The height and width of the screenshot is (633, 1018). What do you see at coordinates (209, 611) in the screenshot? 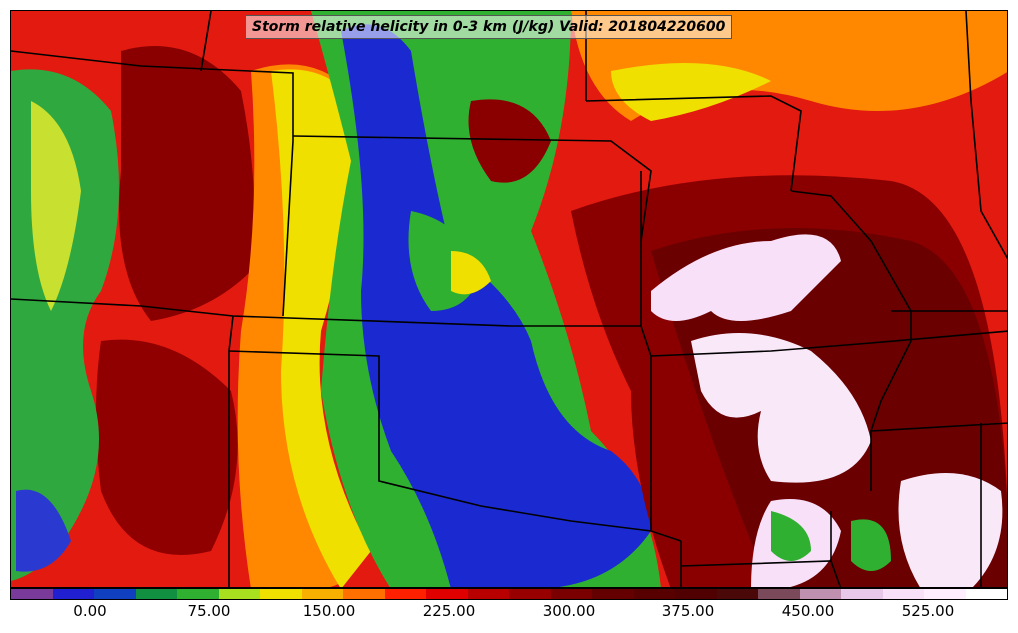
I see `colorbar-tick-label: 75.00` at bounding box center [209, 611].